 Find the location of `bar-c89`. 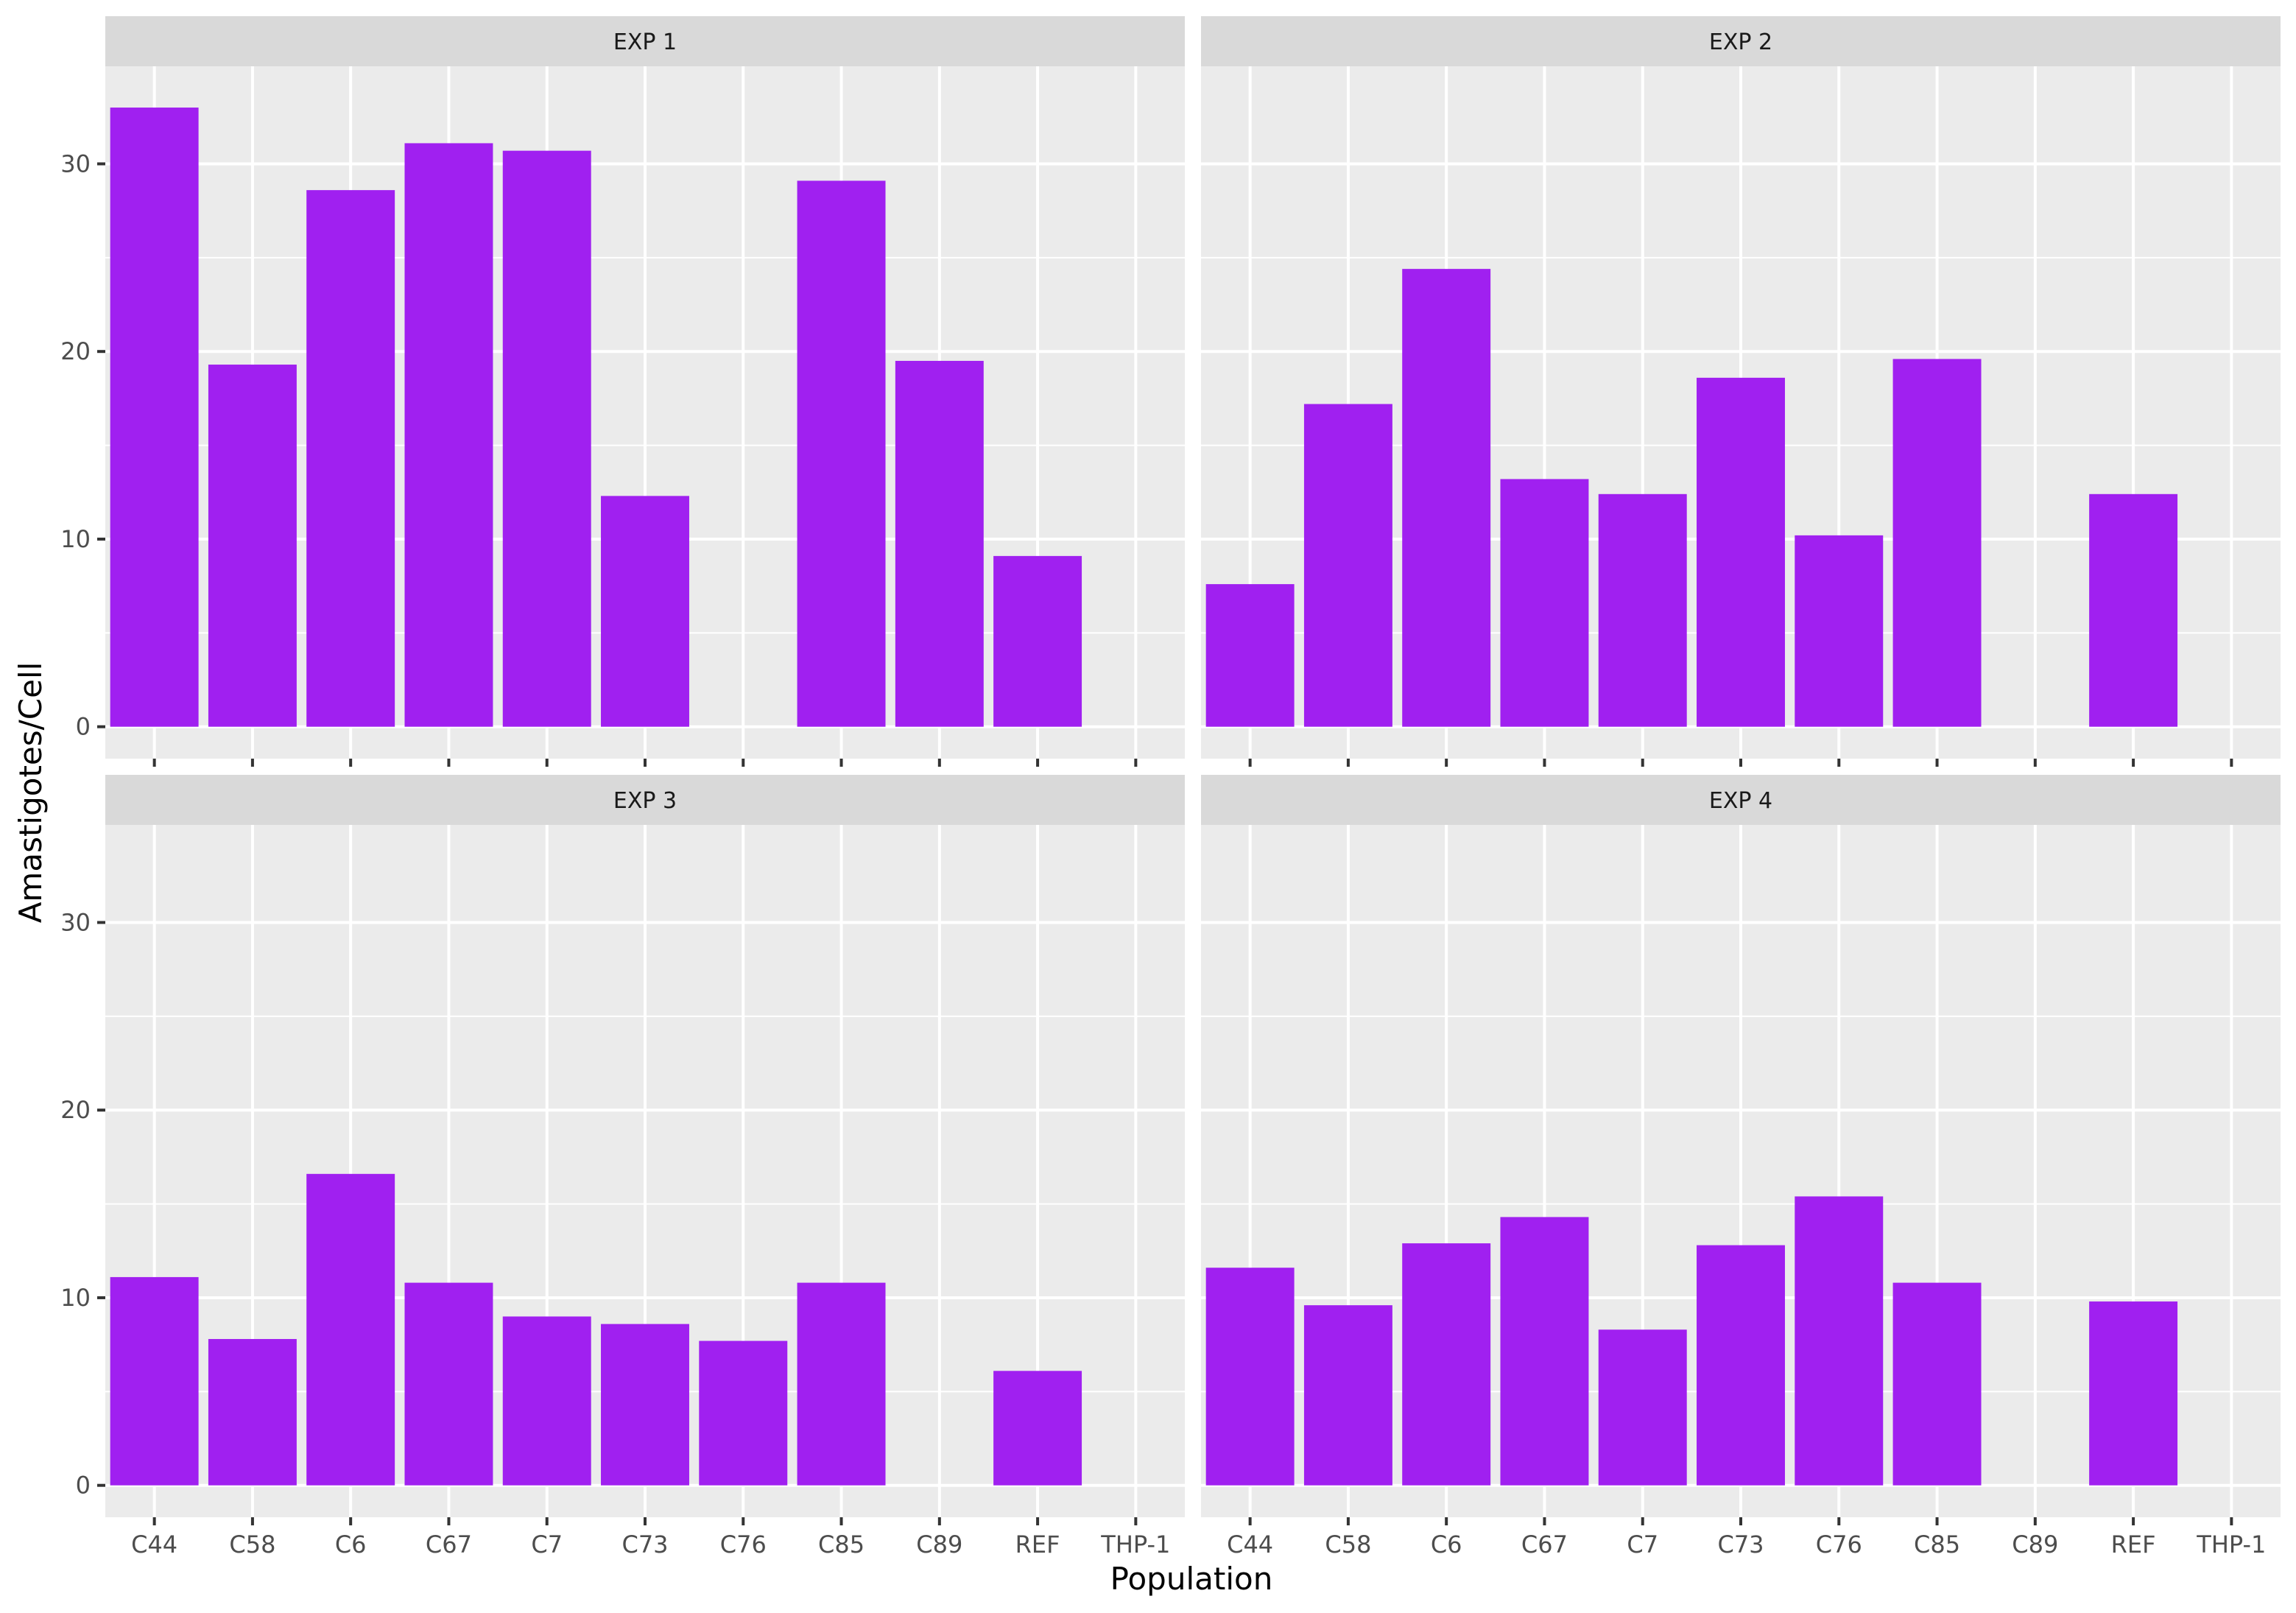

bar-c89 is located at coordinates (939, 543).